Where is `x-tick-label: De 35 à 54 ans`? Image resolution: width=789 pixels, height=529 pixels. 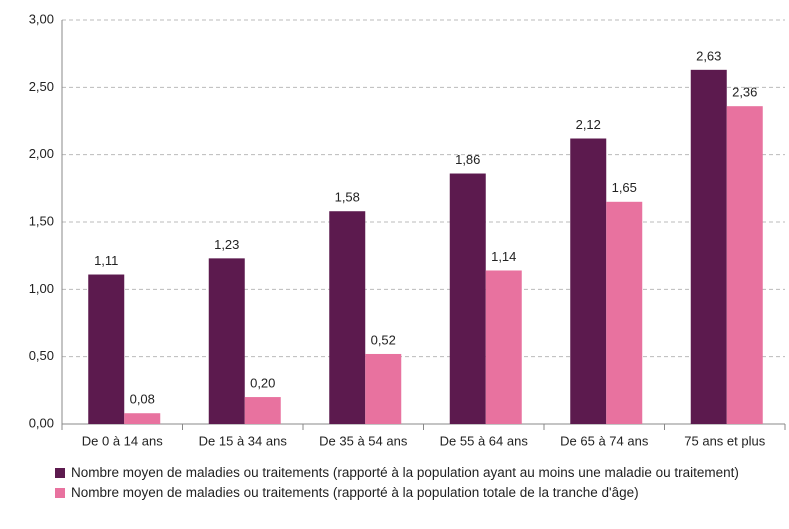 x-tick-label: De 35 à 54 ans is located at coordinates (363, 440).